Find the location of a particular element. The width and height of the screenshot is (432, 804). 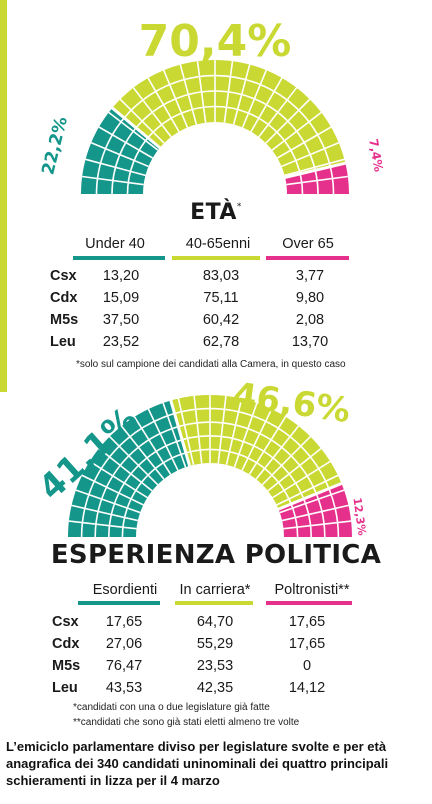

col-header-esordienti: Esordienti is located at coordinates (125, 590).